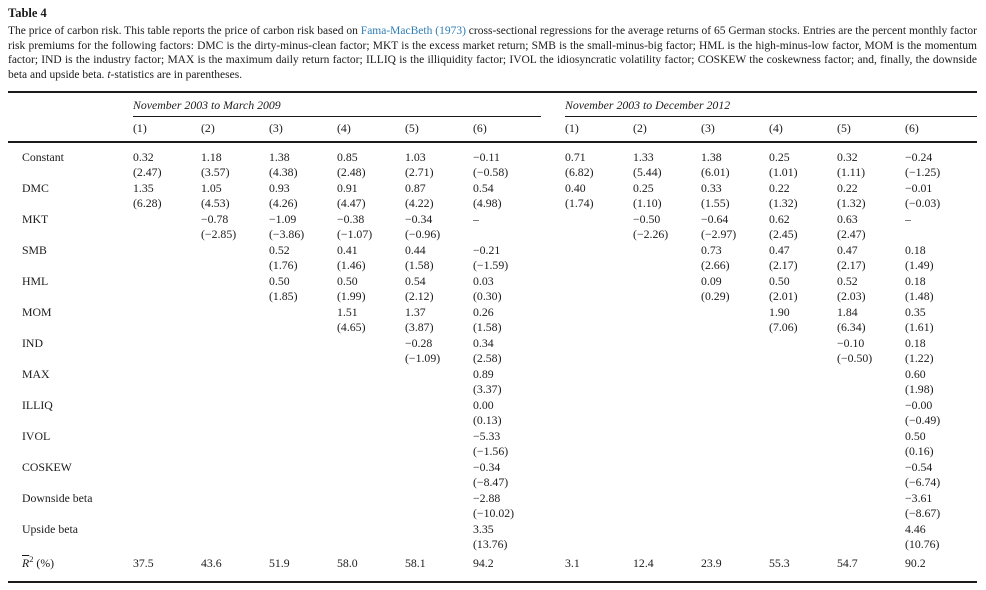 This screenshot has width=986, height=590. I want to click on r-squared-value: 3.1, so click(572, 562).